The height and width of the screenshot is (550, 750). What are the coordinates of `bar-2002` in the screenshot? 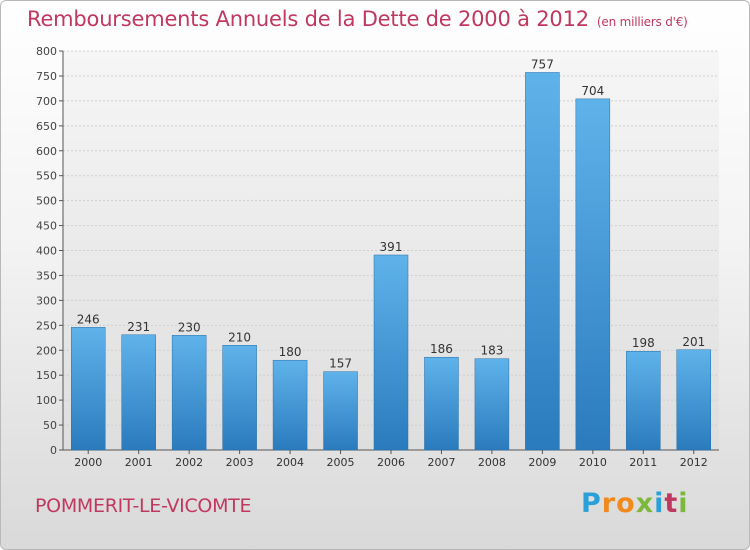 It's located at (189, 393).